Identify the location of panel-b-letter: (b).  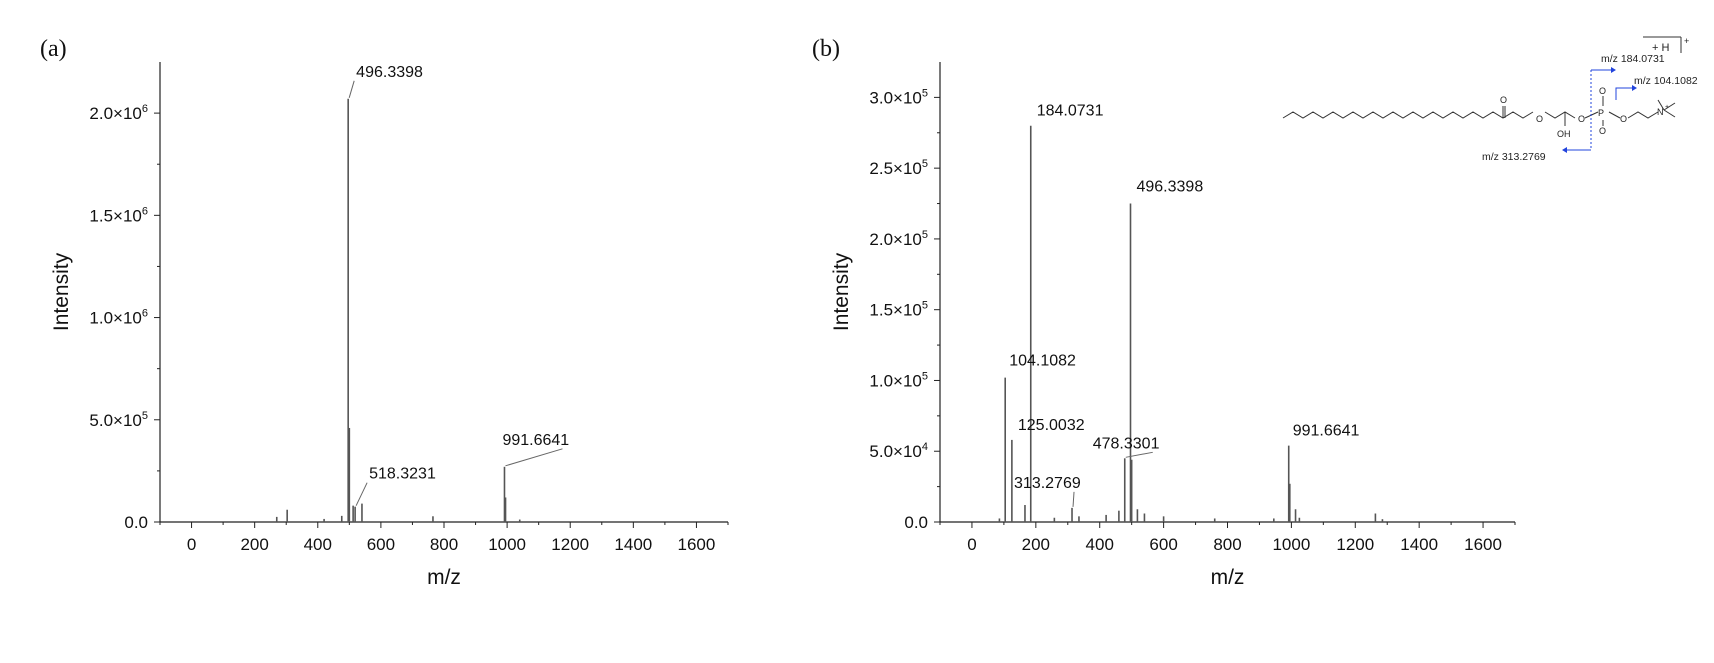
(826, 49).